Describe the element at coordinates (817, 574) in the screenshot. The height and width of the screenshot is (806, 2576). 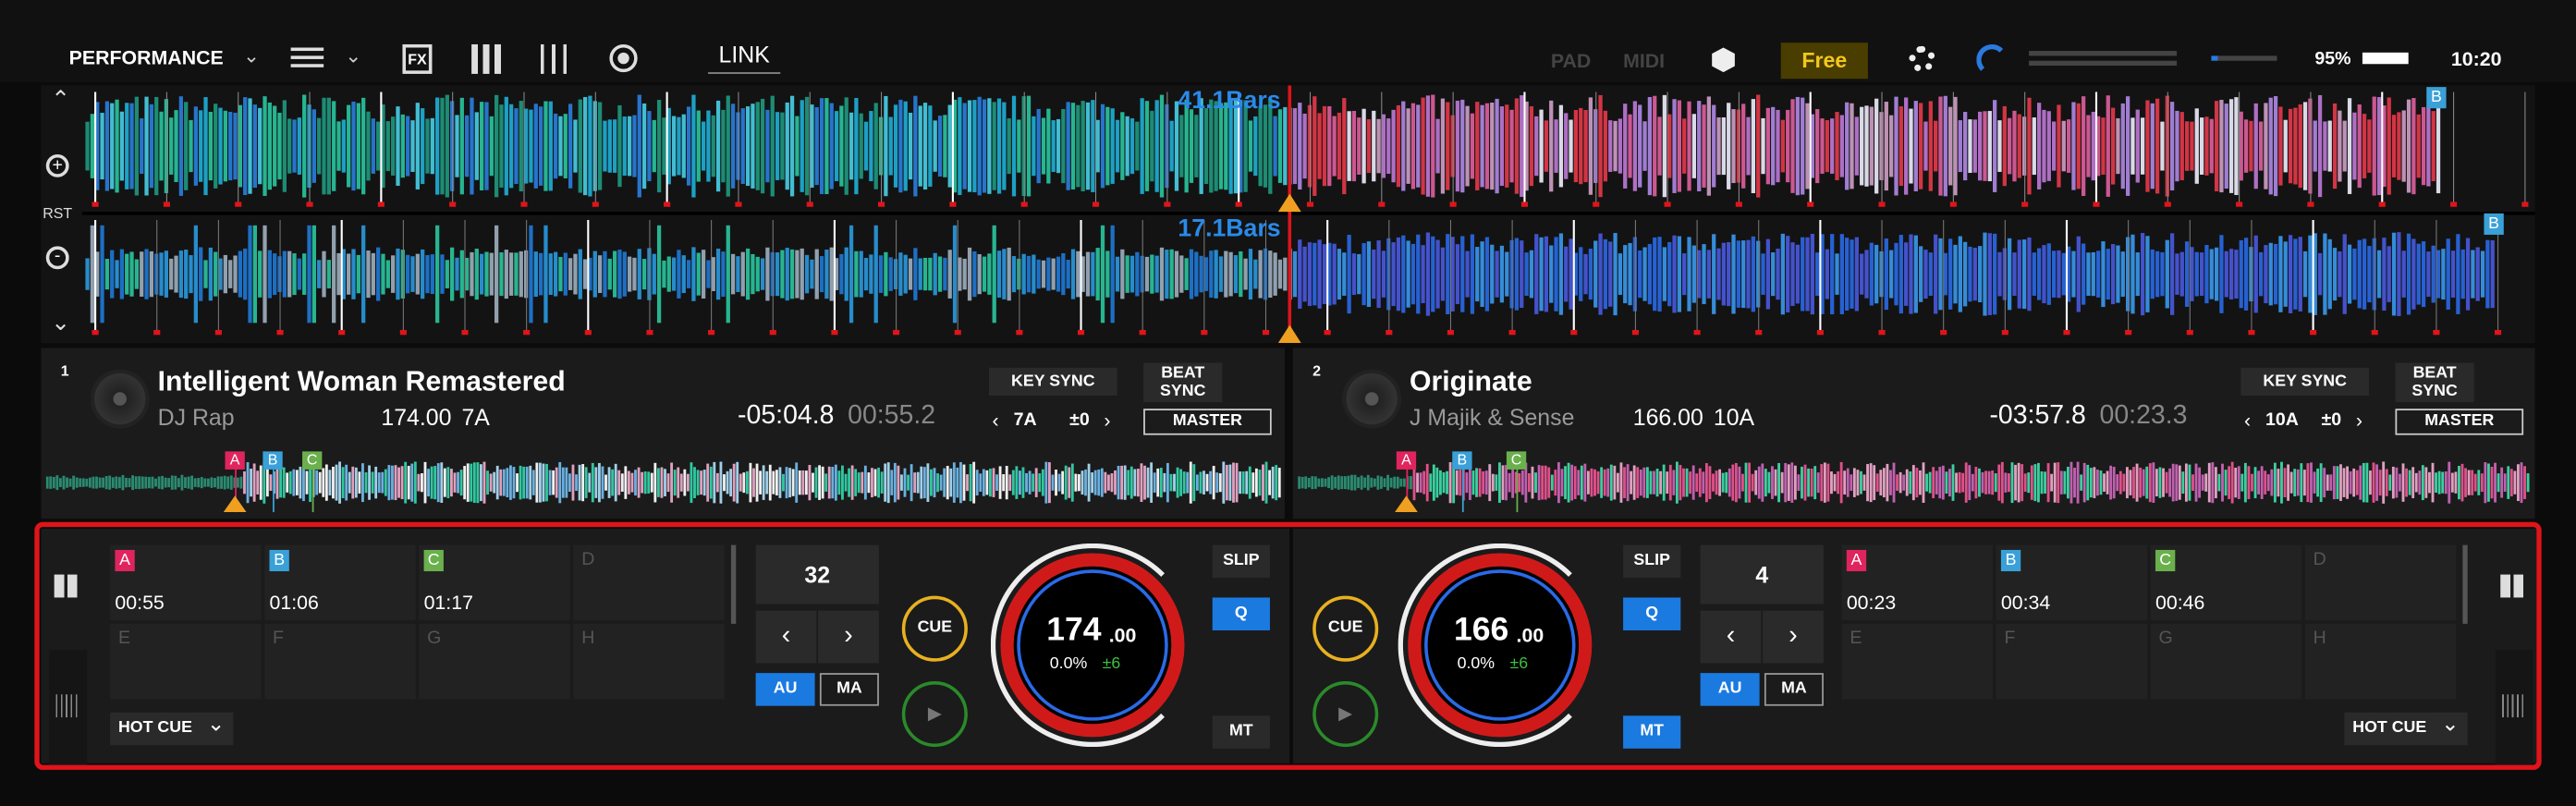
I see `loop-size: 32` at that location.